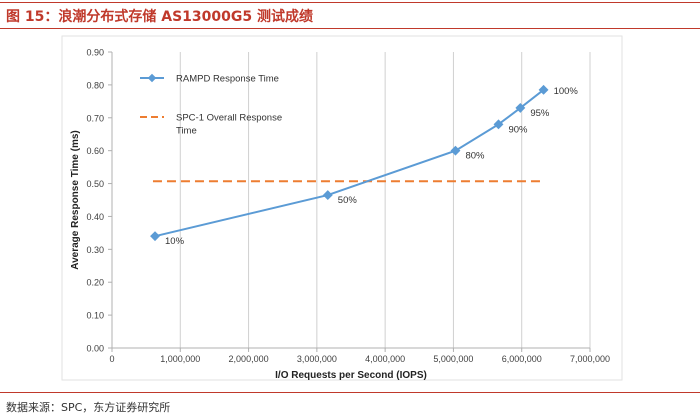  Describe the element at coordinates (175, 241) in the screenshot. I see `data-label: 10%` at that location.